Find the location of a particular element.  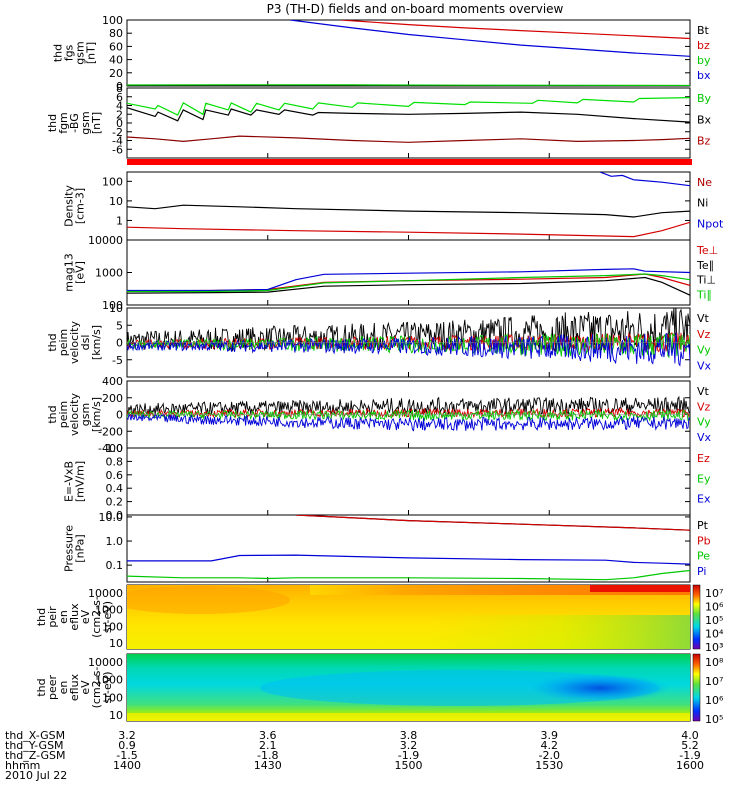

y-axis-label: mag13 is located at coordinates (69, 272).